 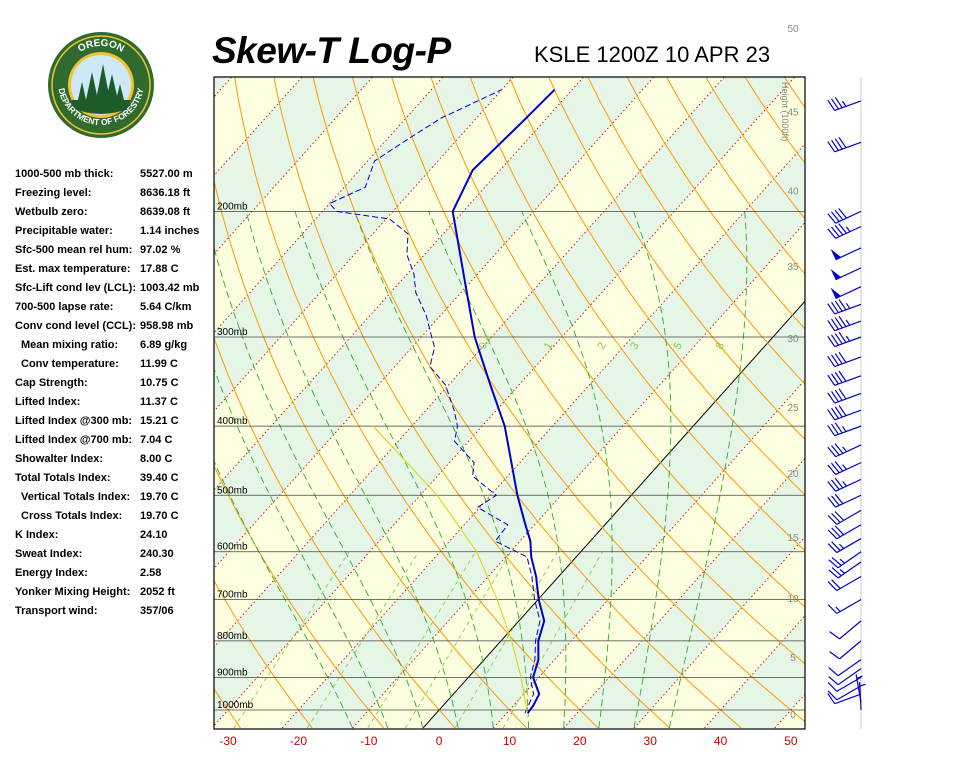 What do you see at coordinates (651, 741) in the screenshot?
I see `temperature-tick-label: 30` at bounding box center [651, 741].